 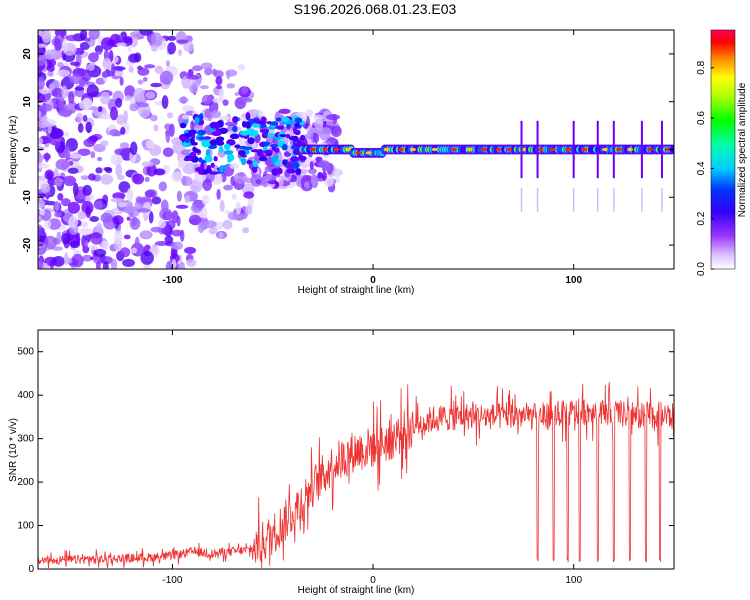 I want to click on spectrogram-xtick-label: 0, so click(x=373, y=280).